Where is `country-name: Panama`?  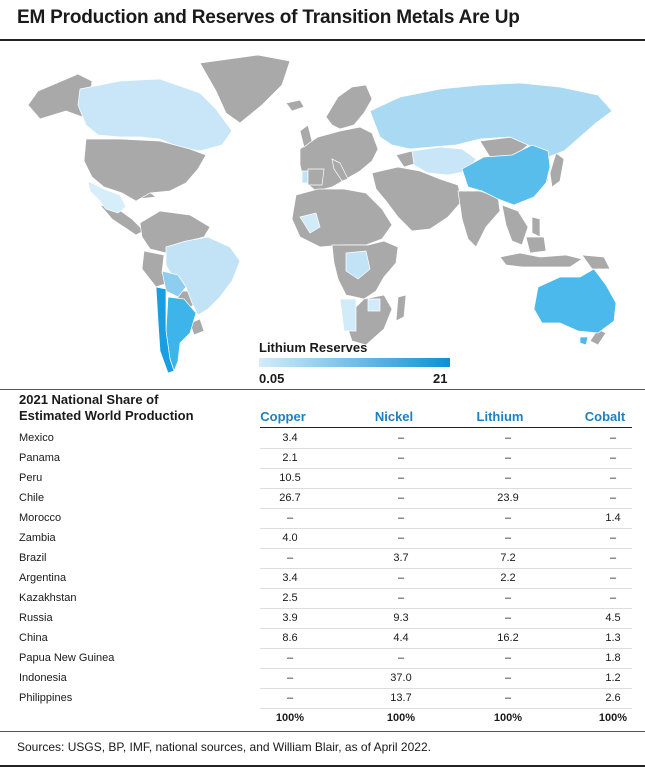
country-name: Panama is located at coordinates (39, 458).